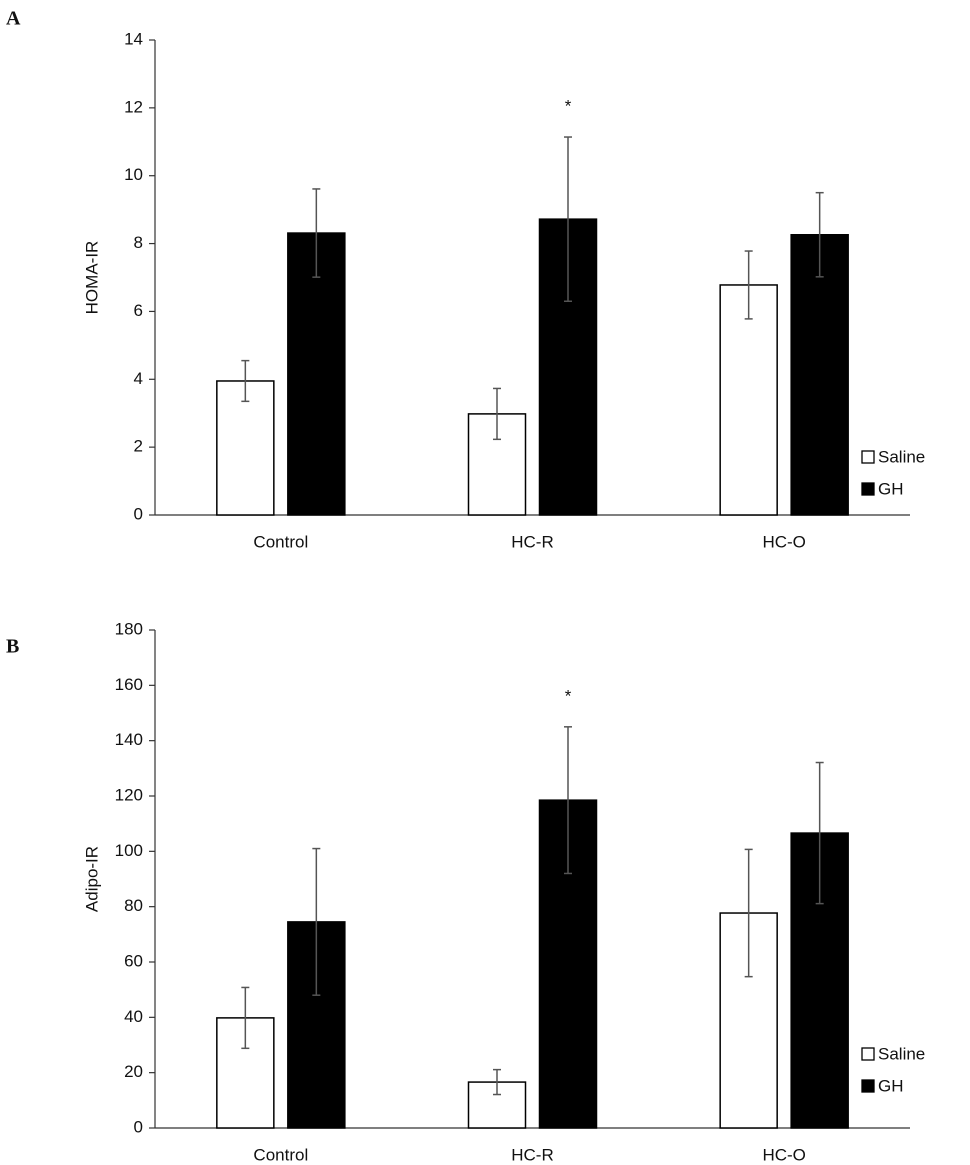 The height and width of the screenshot is (1165, 970). Describe the element at coordinates (133, 960) in the screenshot. I see `y-tick-label: 60` at that location.